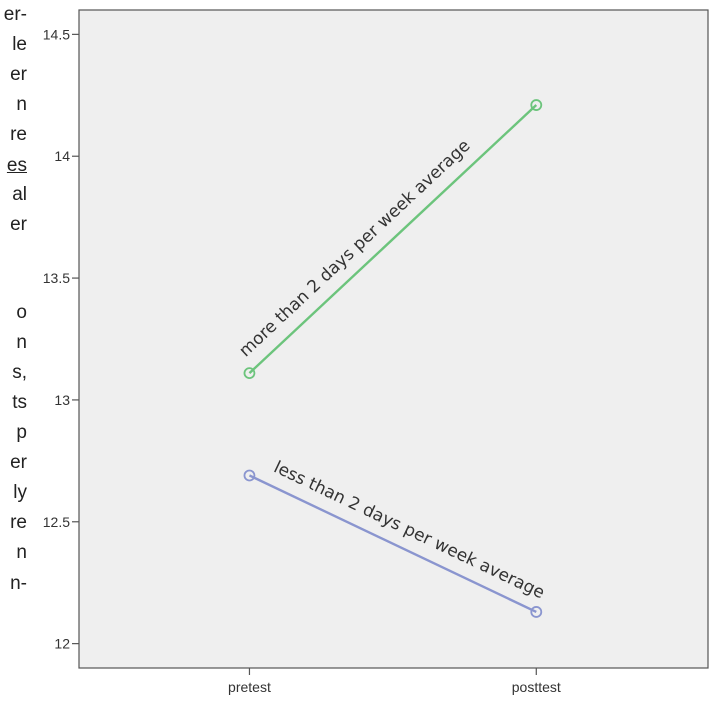 This screenshot has width=716, height=703. Describe the element at coordinates (394, 681) in the screenshot. I see `x-axis: pretest posttest` at that location.